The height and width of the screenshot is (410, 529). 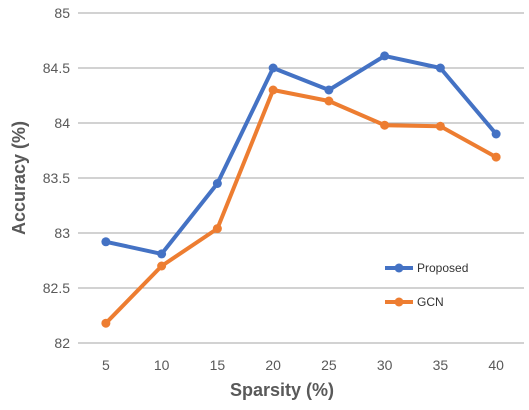 What do you see at coordinates (62, 123) in the screenshot?
I see `y-tick-label: 84` at bounding box center [62, 123].